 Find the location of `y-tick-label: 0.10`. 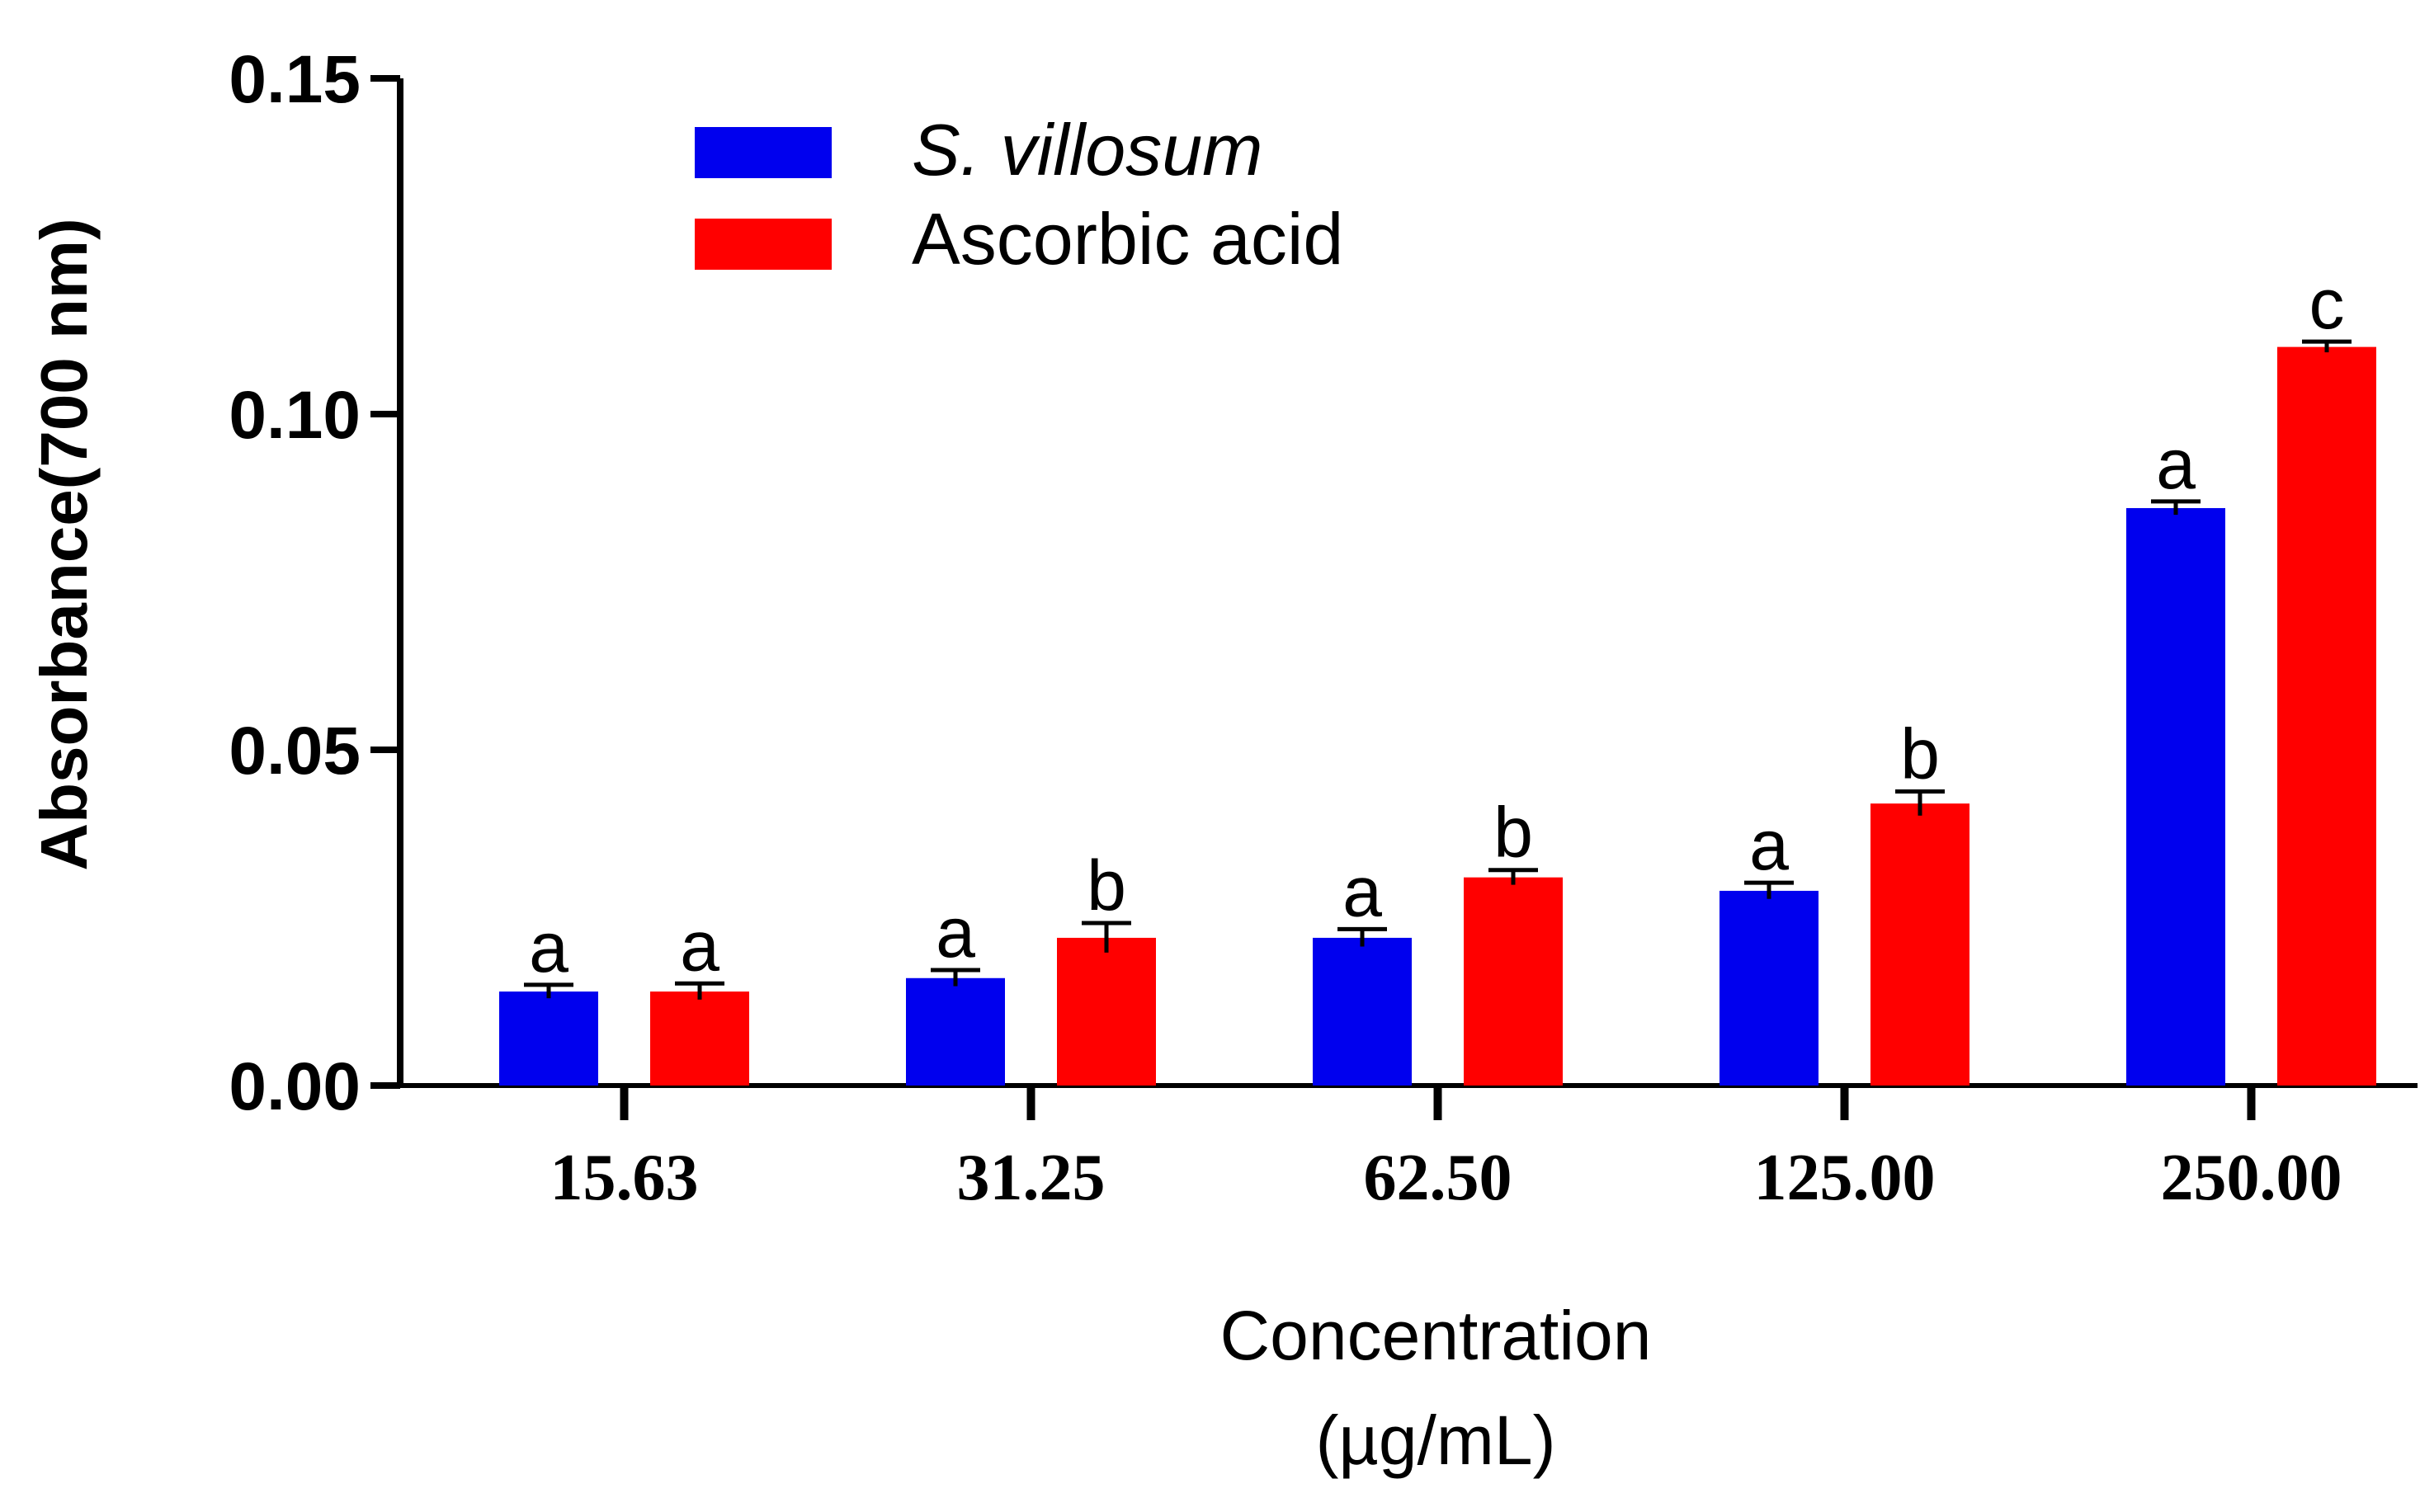

y-tick-label: 0.10 is located at coordinates (295, 415).